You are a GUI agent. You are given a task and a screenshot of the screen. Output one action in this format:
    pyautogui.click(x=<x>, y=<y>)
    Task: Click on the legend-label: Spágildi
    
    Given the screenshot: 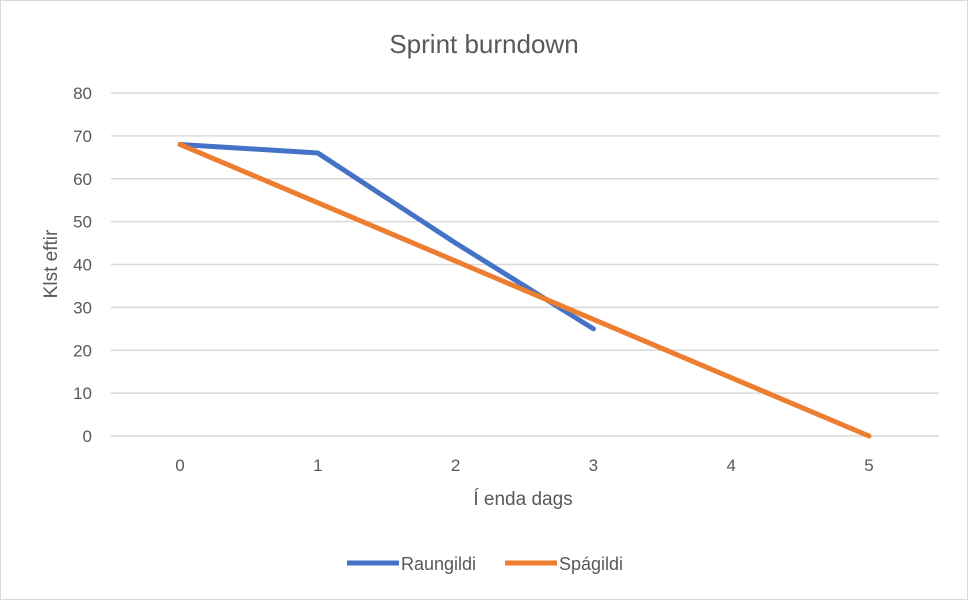 What is the action you would take?
    pyautogui.click(x=591, y=564)
    